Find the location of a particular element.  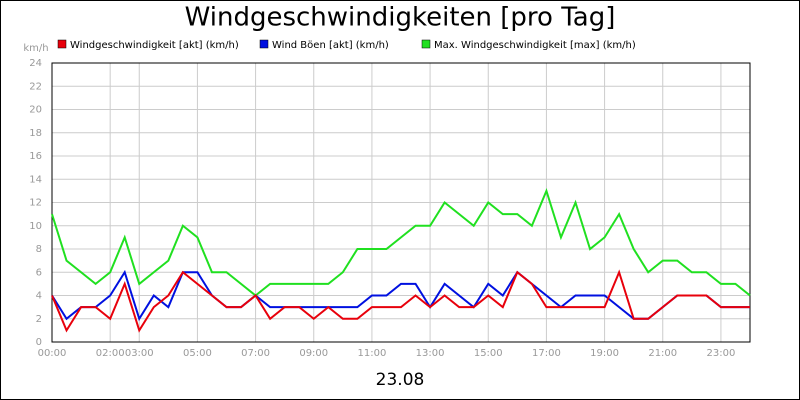

series-line is located at coordinates (400, 301).